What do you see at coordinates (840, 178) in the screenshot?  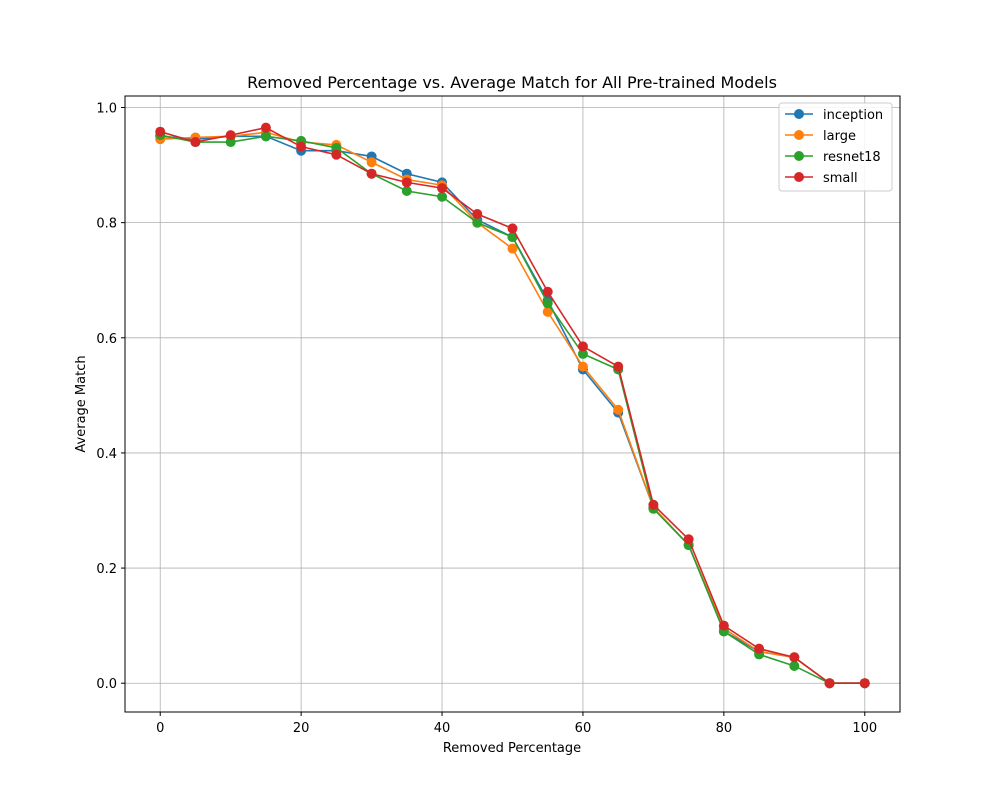 I see `legend-label: small` at bounding box center [840, 178].